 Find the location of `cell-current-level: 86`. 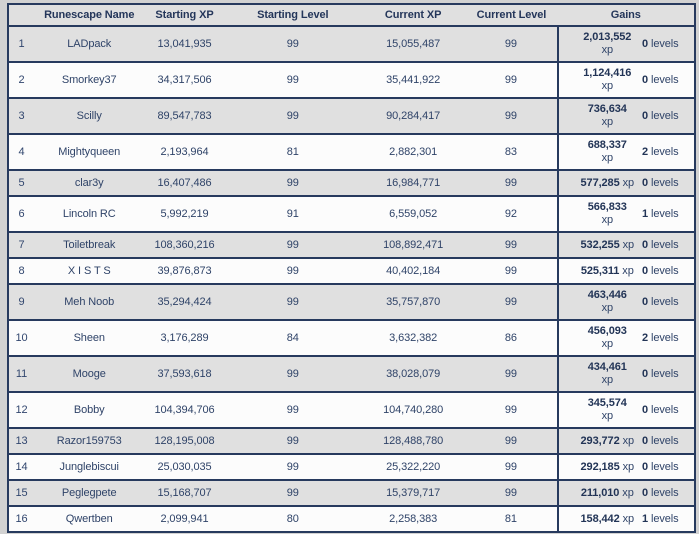

cell-current-level: 86 is located at coordinates (510, 337).